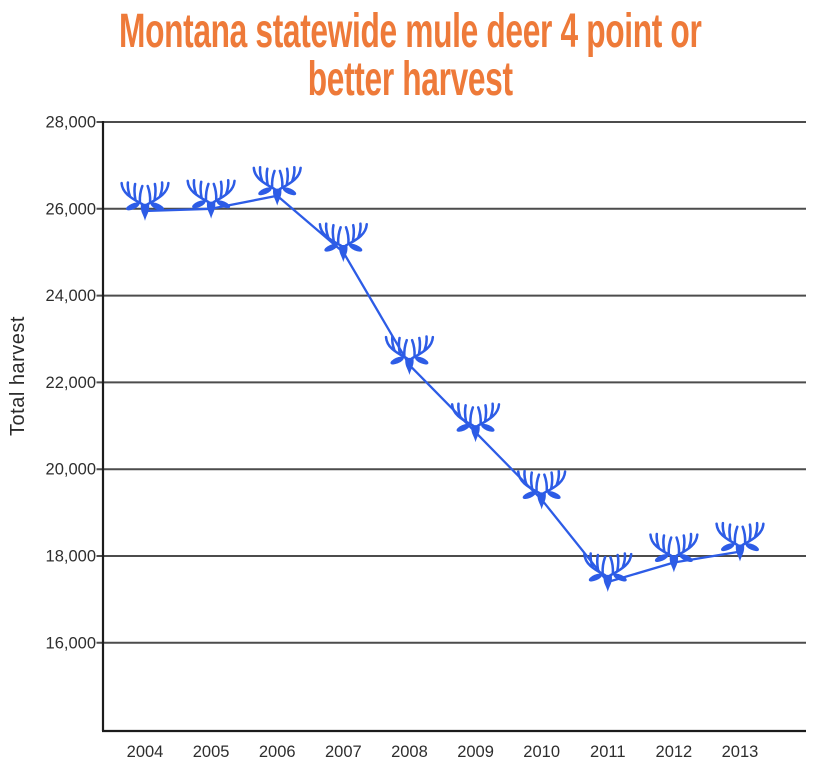  I want to click on chart-title-text-2: better harvest, so click(410, 79).